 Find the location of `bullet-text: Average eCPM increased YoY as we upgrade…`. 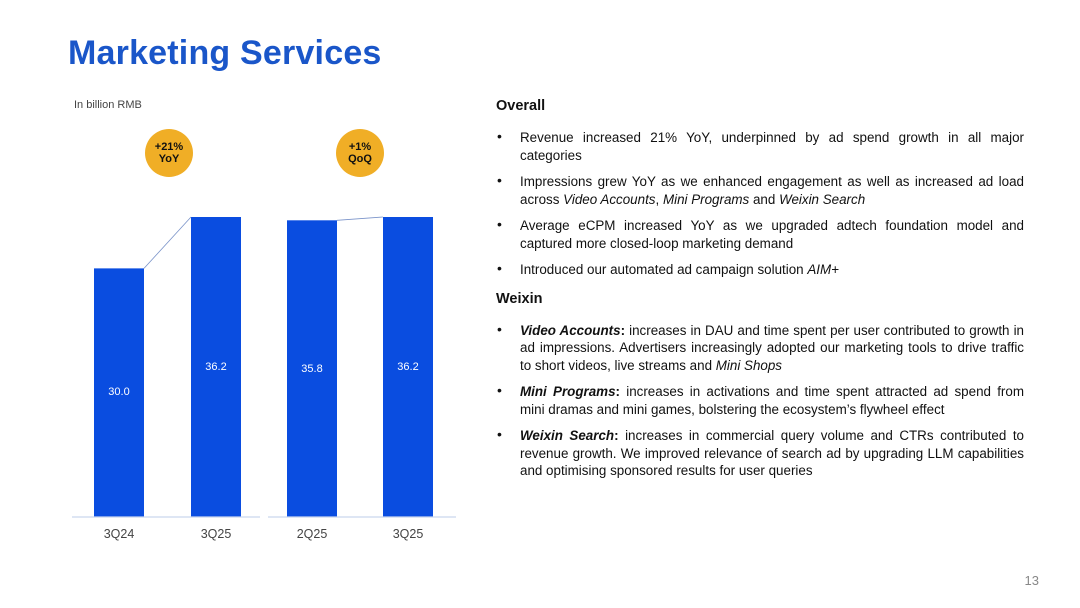

bullet-text: Average eCPM increased YoY as we upgrade… is located at coordinates (772, 234).